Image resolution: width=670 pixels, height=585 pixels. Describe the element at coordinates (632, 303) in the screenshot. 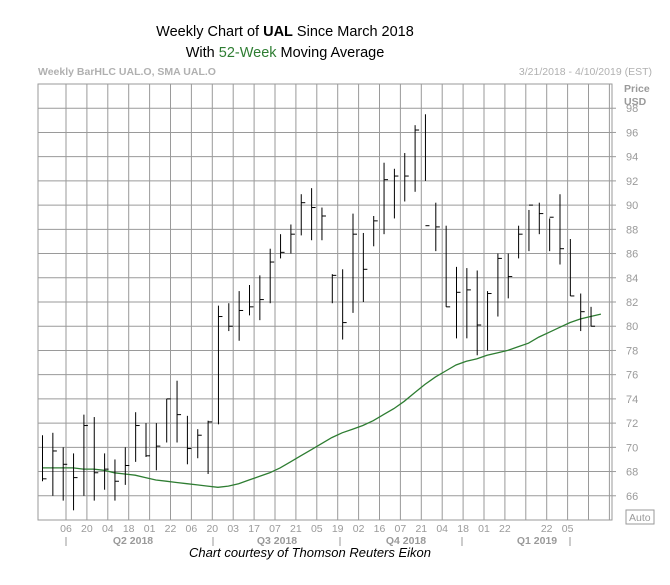

I see `y-tick-label: 82` at that location.